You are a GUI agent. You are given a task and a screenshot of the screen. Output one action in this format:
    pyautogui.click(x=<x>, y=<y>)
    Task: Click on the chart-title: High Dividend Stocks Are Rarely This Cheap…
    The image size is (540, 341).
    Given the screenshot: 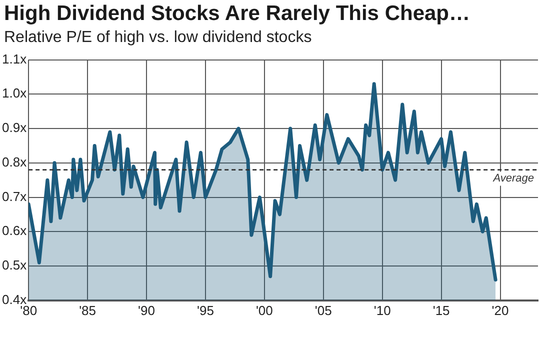 What is the action you would take?
    pyautogui.click(x=237, y=14)
    